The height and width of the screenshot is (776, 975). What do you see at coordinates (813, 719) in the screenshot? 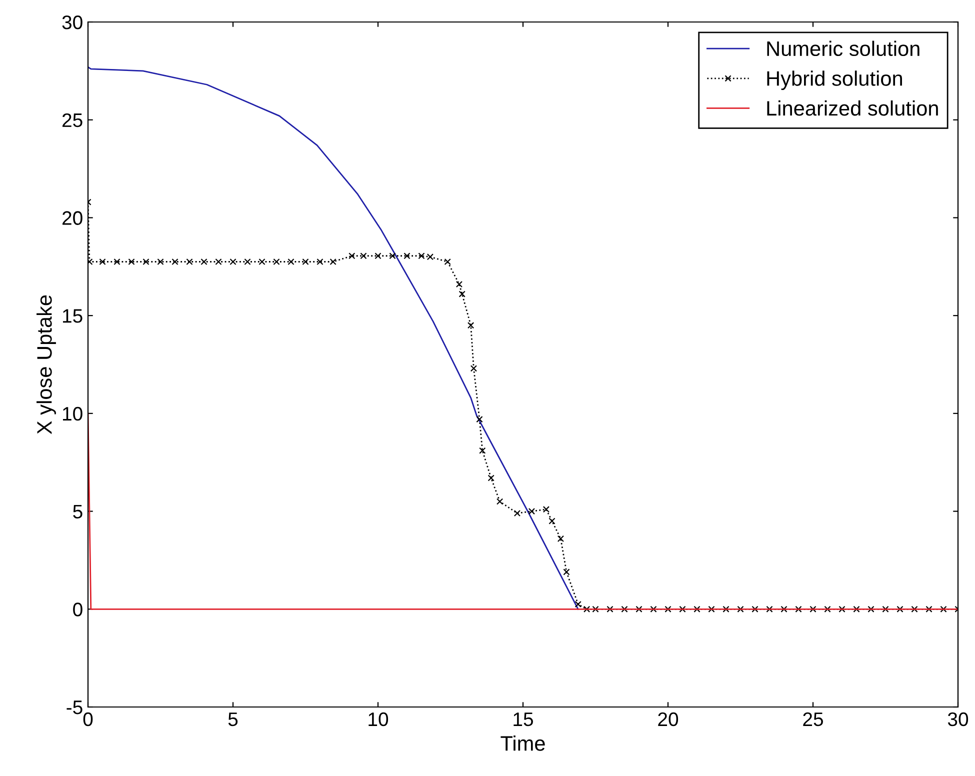
I see `x-tick-label: 25` at bounding box center [813, 719].